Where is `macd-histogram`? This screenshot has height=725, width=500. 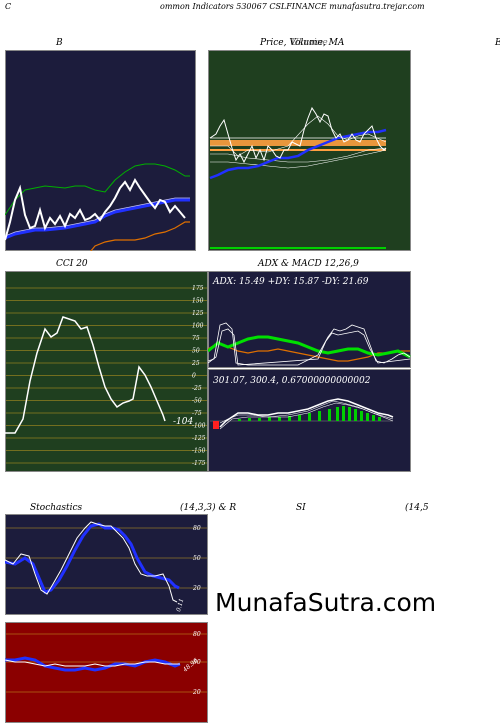
macd-histogram is located at coordinates (309, 413).